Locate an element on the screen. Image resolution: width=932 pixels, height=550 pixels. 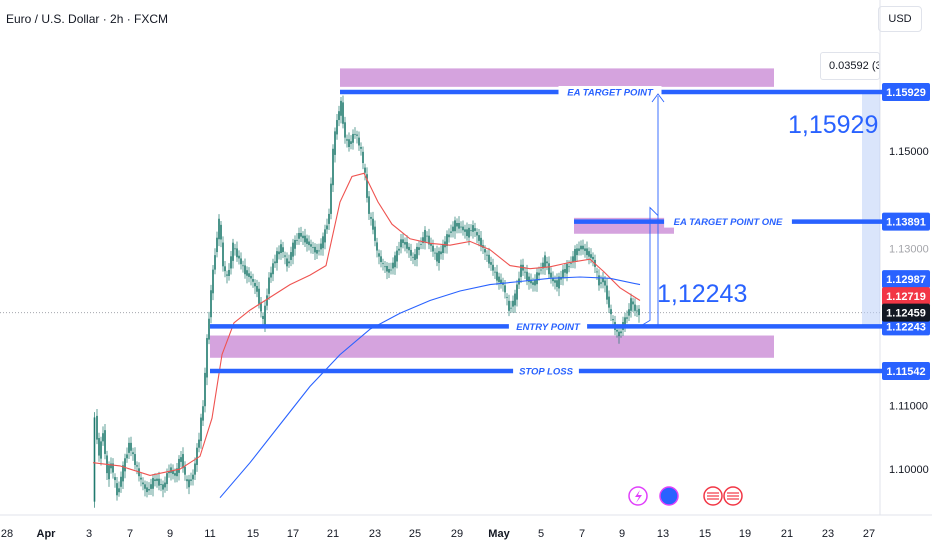
price-tag: 1.12987 is located at coordinates (906, 279).